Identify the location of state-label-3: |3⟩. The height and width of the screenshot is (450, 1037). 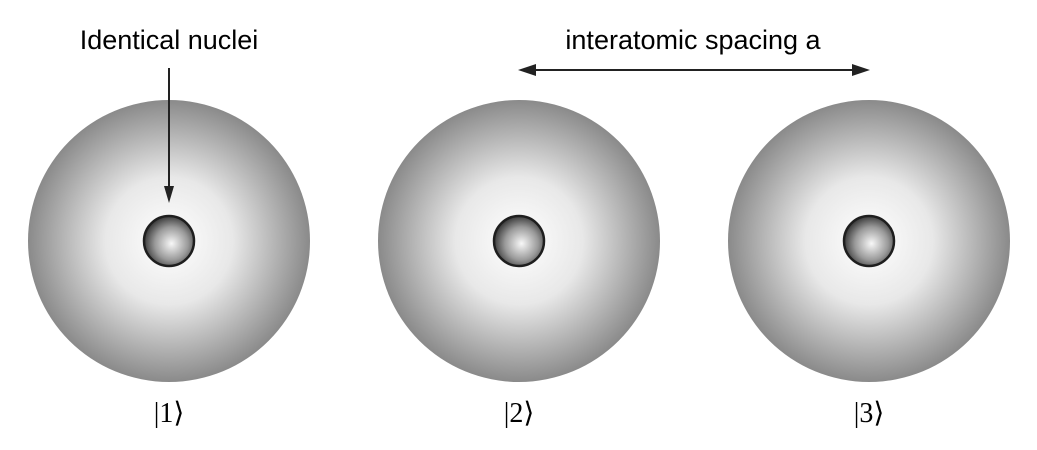
(869, 413).